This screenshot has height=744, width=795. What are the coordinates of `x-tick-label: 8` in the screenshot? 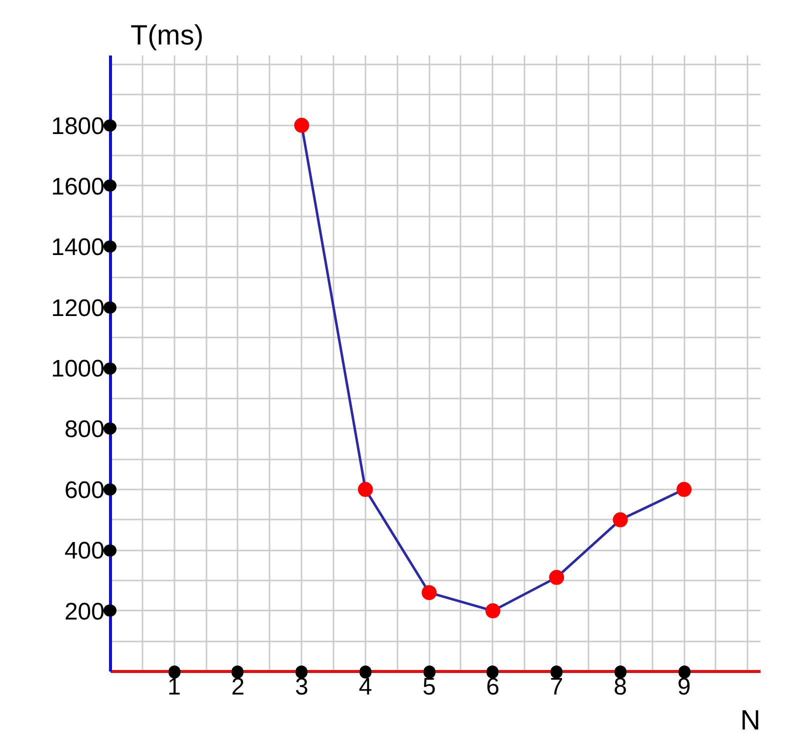 It's located at (620, 687).